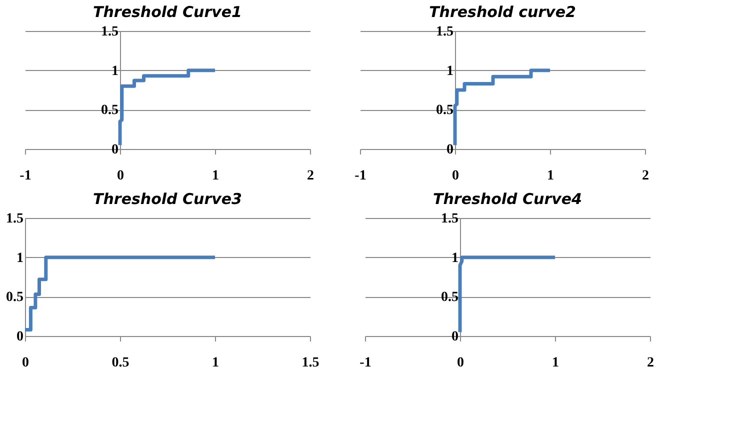 This screenshot has height=436, width=737. What do you see at coordinates (311, 363) in the screenshot?
I see `x-tick-label: 1.5` at bounding box center [311, 363].